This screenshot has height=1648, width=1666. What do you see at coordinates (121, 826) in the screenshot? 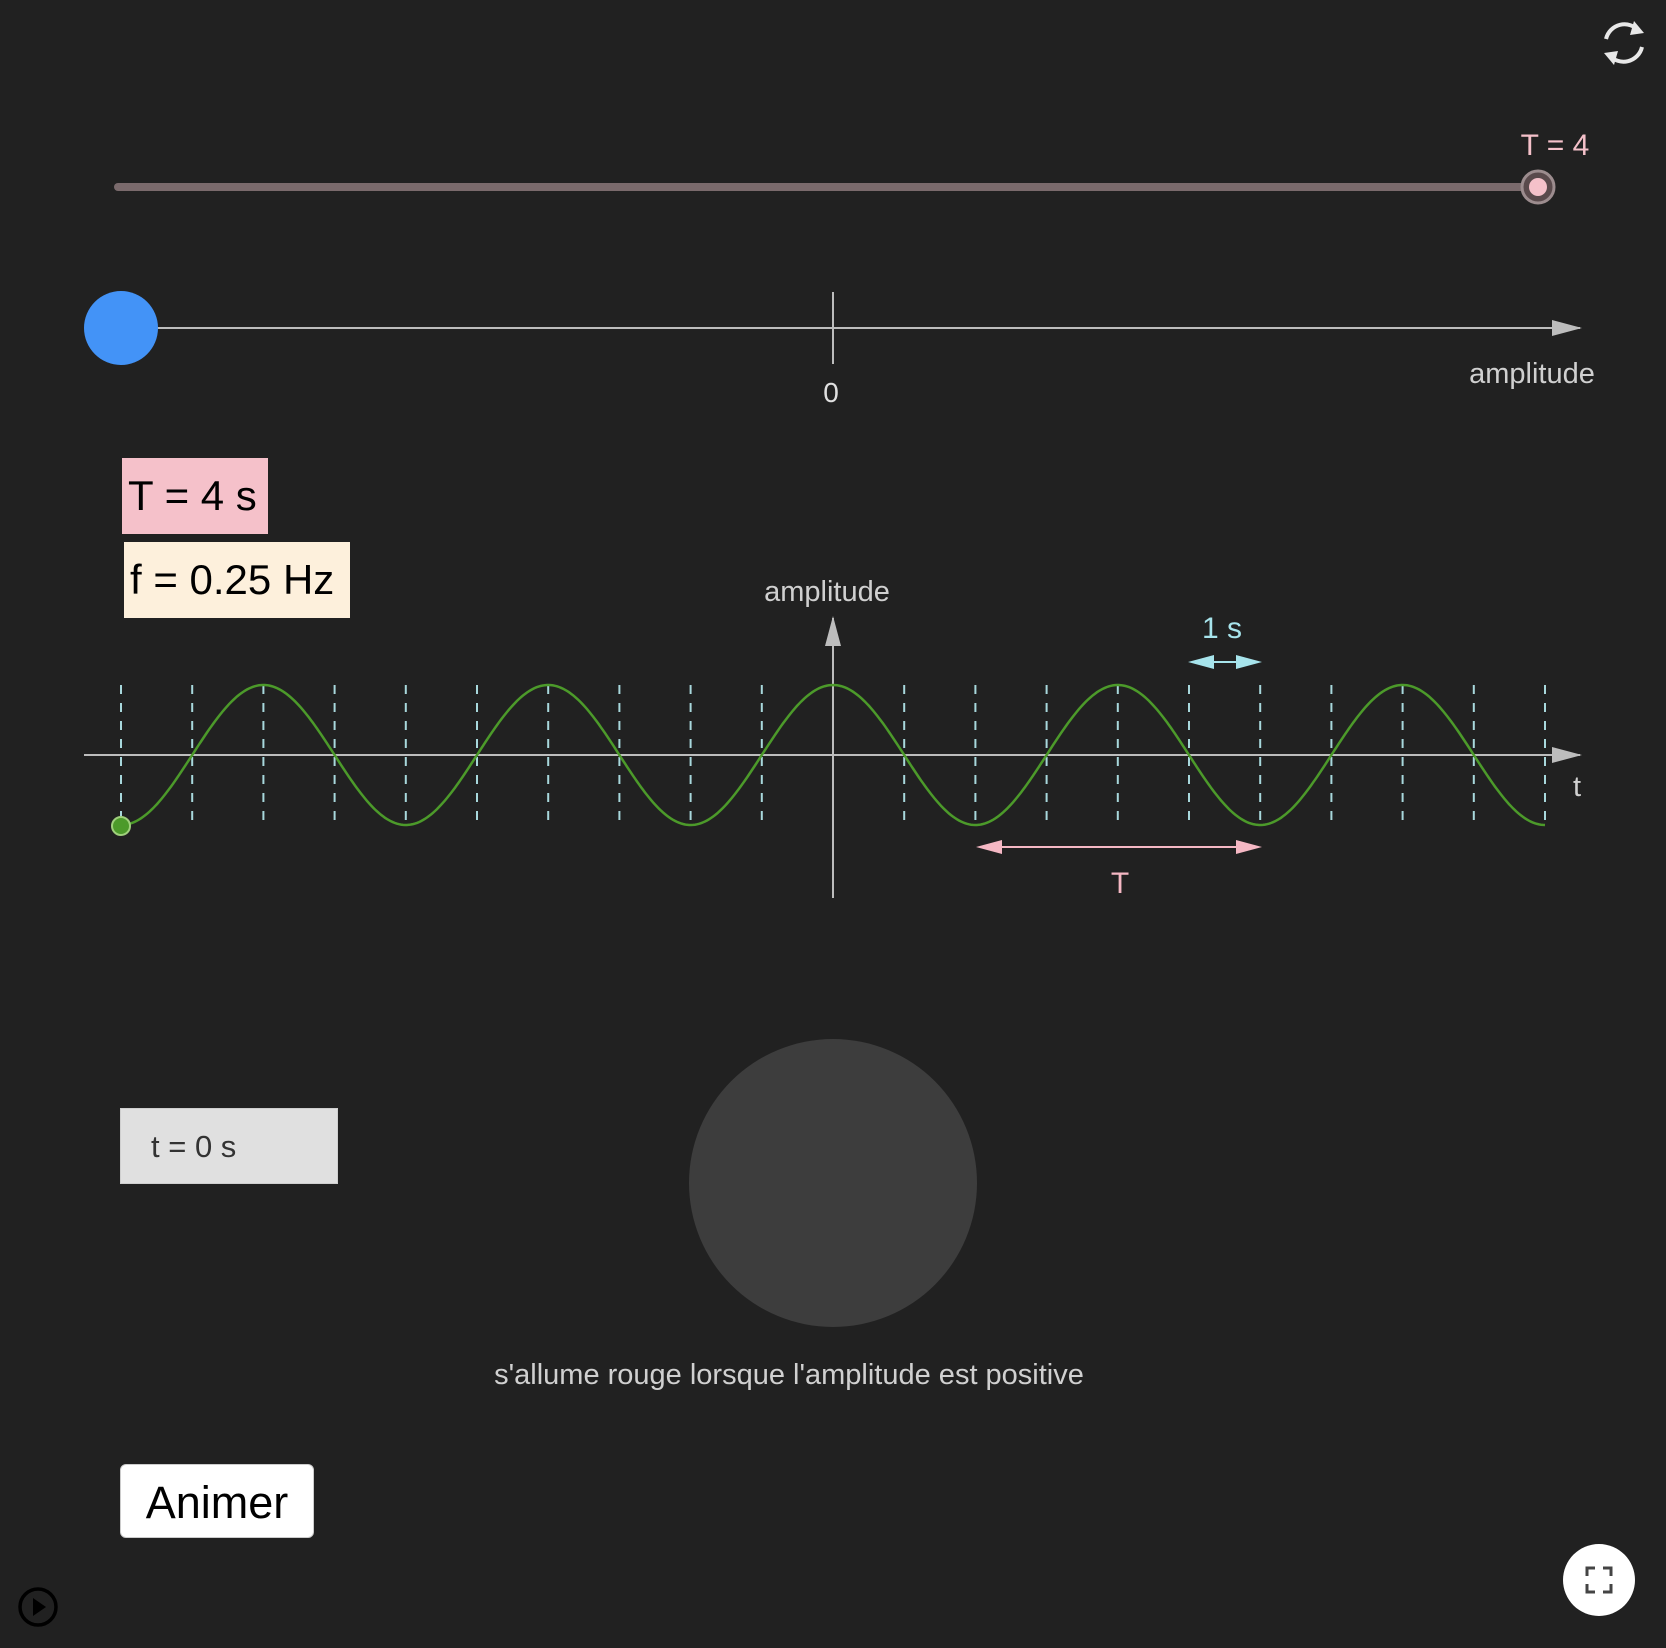
I see `curve-start-point` at bounding box center [121, 826].